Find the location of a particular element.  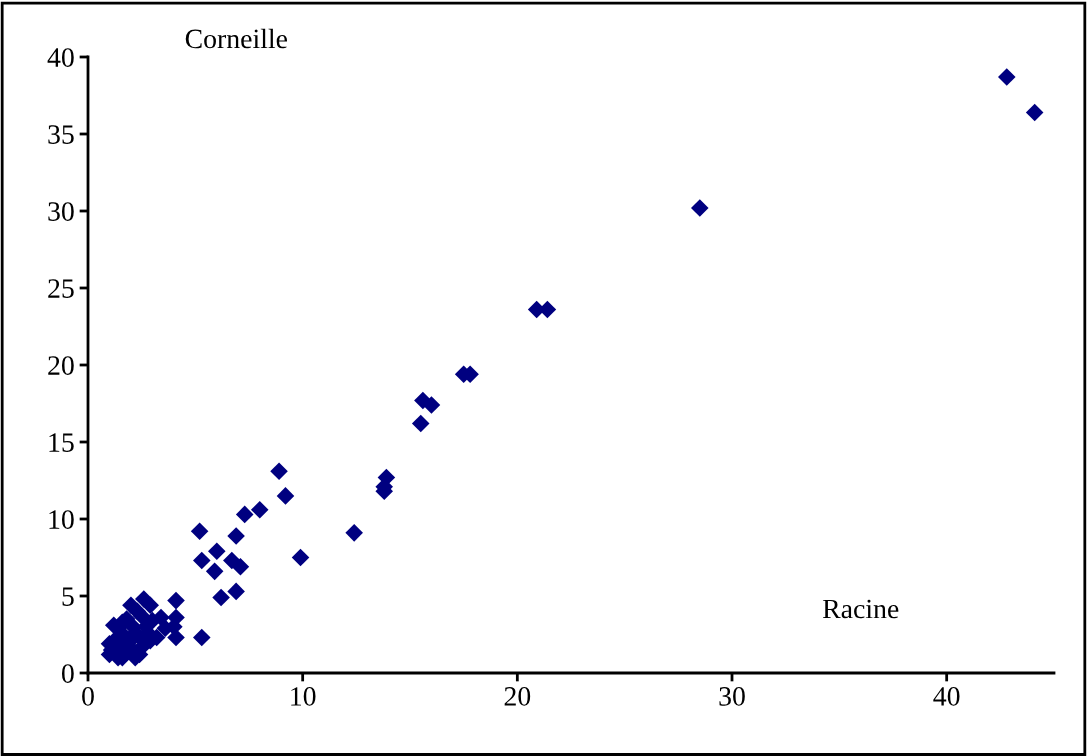

x-tick-label: 20 is located at coordinates (517, 696).